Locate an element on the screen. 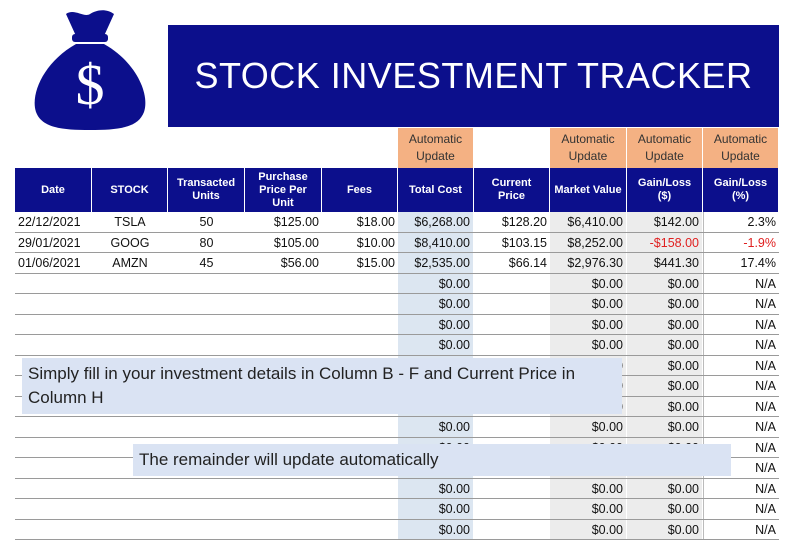  cell: $8,410.00 is located at coordinates (436, 243).